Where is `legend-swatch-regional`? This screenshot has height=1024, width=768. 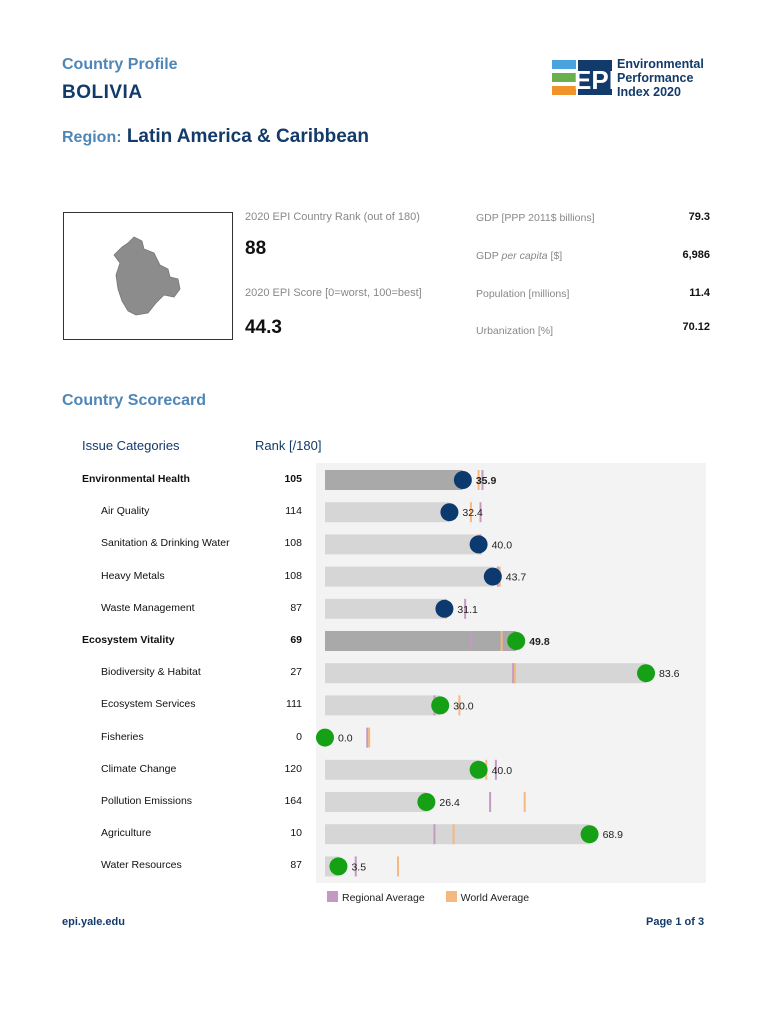 legend-swatch-regional is located at coordinates (332, 896).